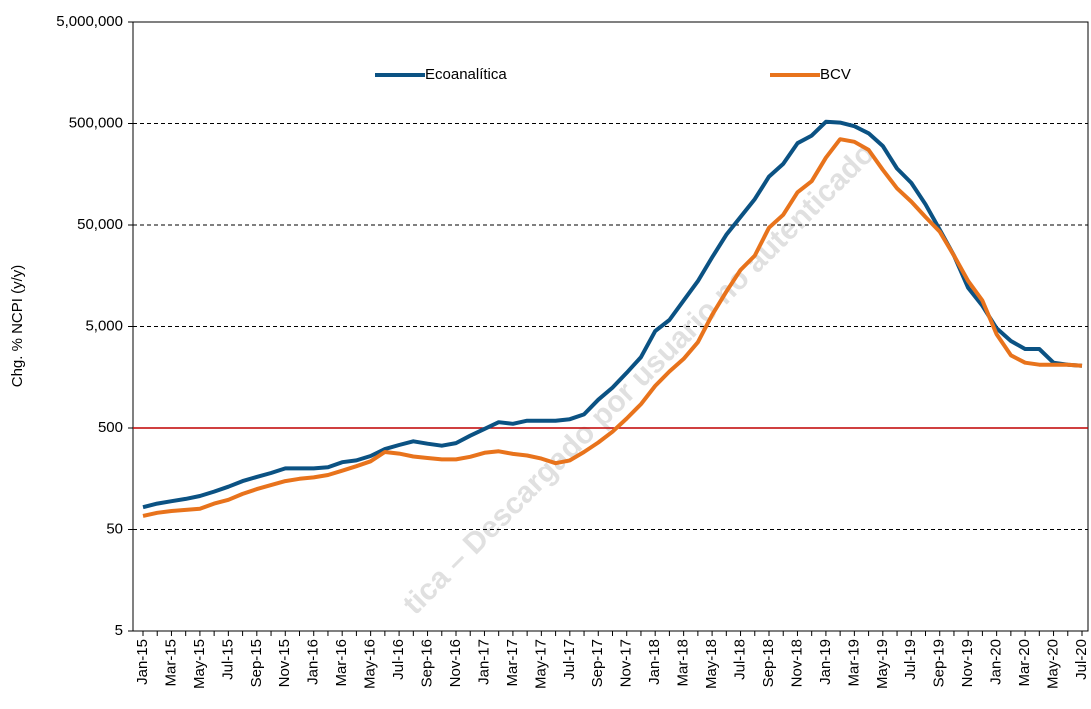 This screenshot has height=709, width=1091. I want to click on x-tick-label: Mar-20, so click(1024, 663).